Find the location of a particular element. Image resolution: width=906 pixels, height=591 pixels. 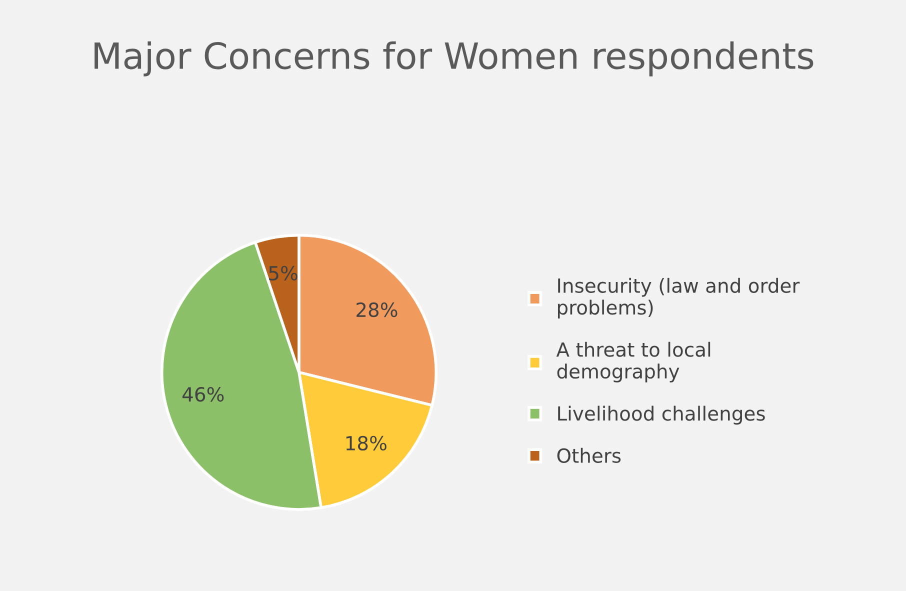

data-label: 5% is located at coordinates (283, 273).